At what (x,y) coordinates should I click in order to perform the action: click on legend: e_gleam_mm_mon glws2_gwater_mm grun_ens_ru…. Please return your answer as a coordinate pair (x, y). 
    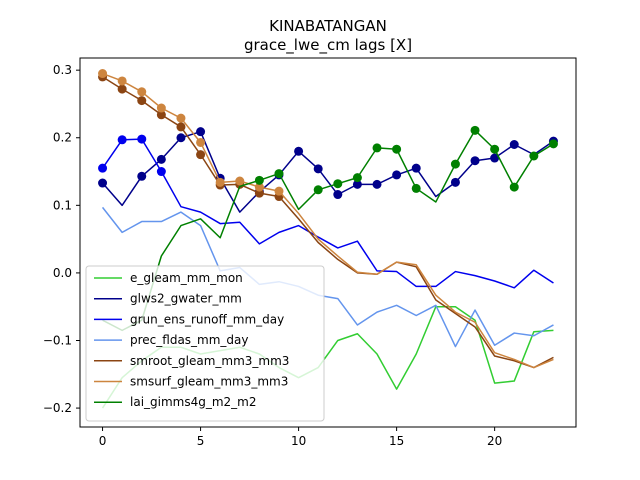
    Looking at the image, I should click on (205, 343).